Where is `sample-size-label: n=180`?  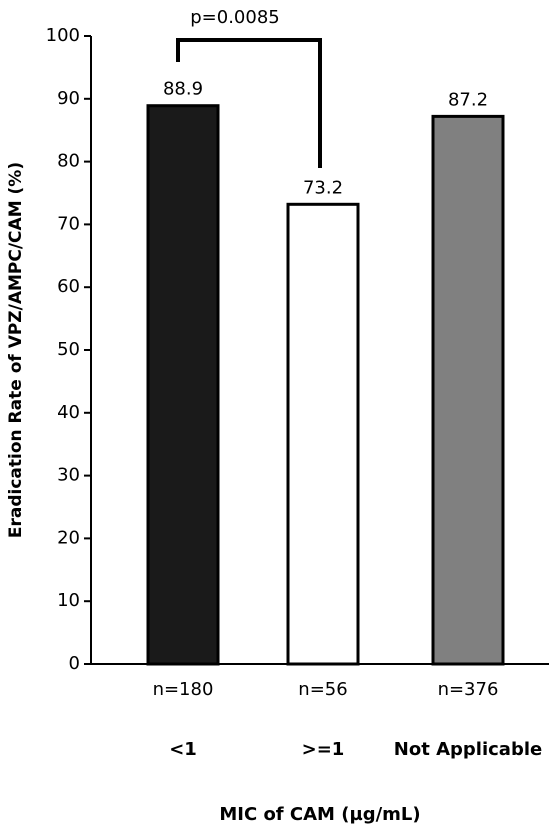 sample-size-label: n=180 is located at coordinates (183, 689).